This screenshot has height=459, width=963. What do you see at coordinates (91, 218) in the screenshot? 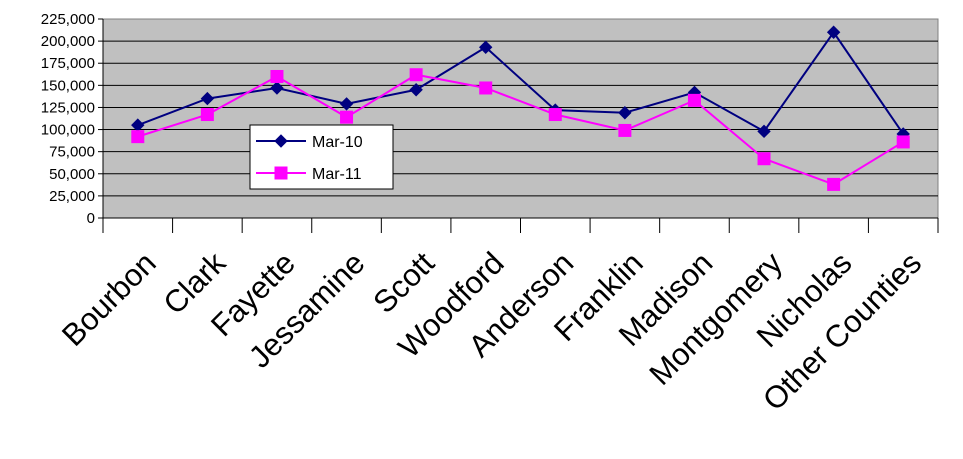
I see `y-tick-label: 0` at bounding box center [91, 218].